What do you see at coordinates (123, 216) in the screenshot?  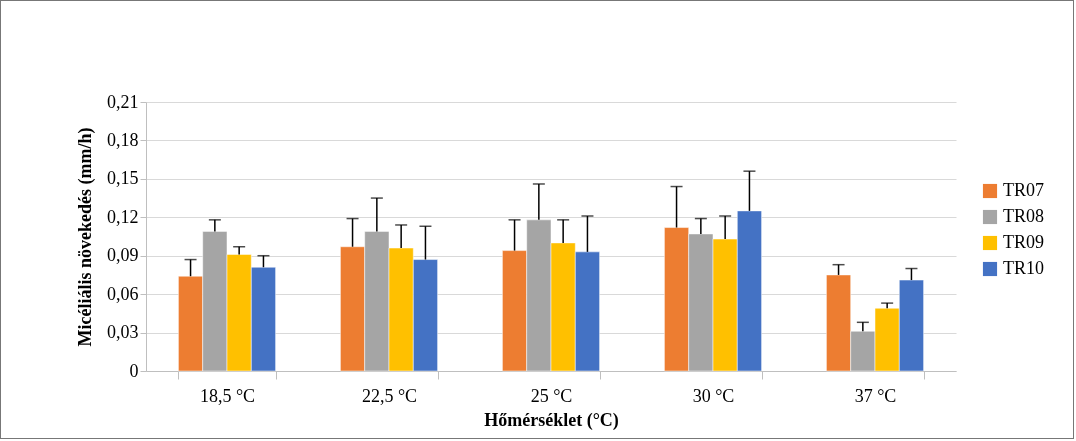 I see `y-tick-label: 0,12` at bounding box center [123, 216].